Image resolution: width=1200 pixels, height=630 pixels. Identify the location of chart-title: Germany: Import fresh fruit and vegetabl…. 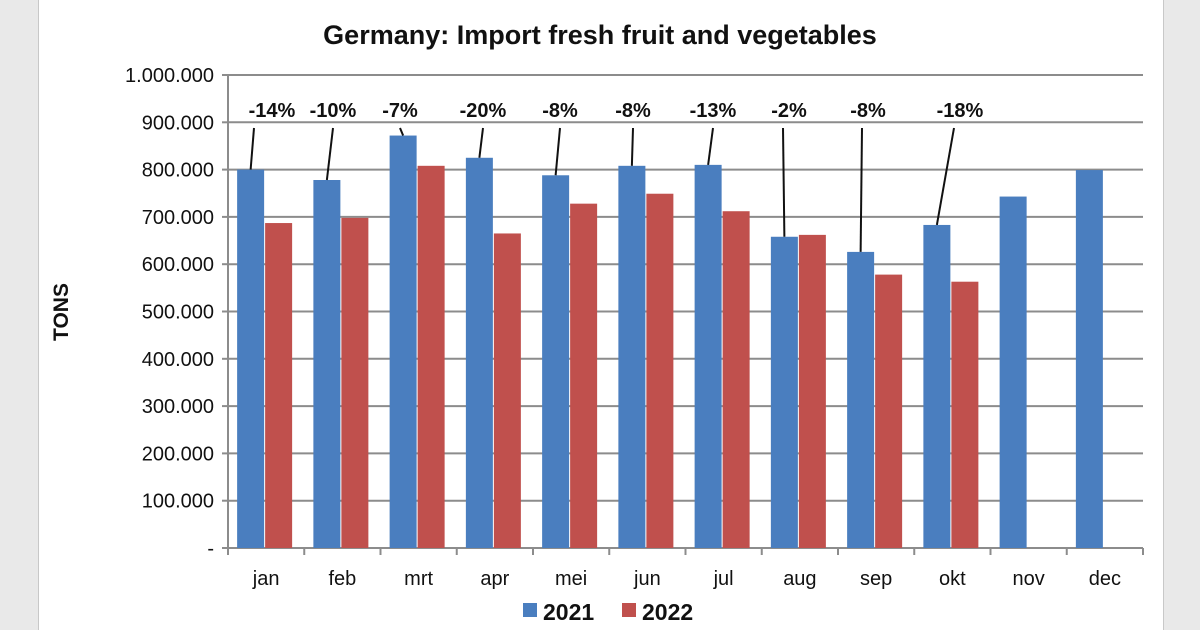
(600, 35).